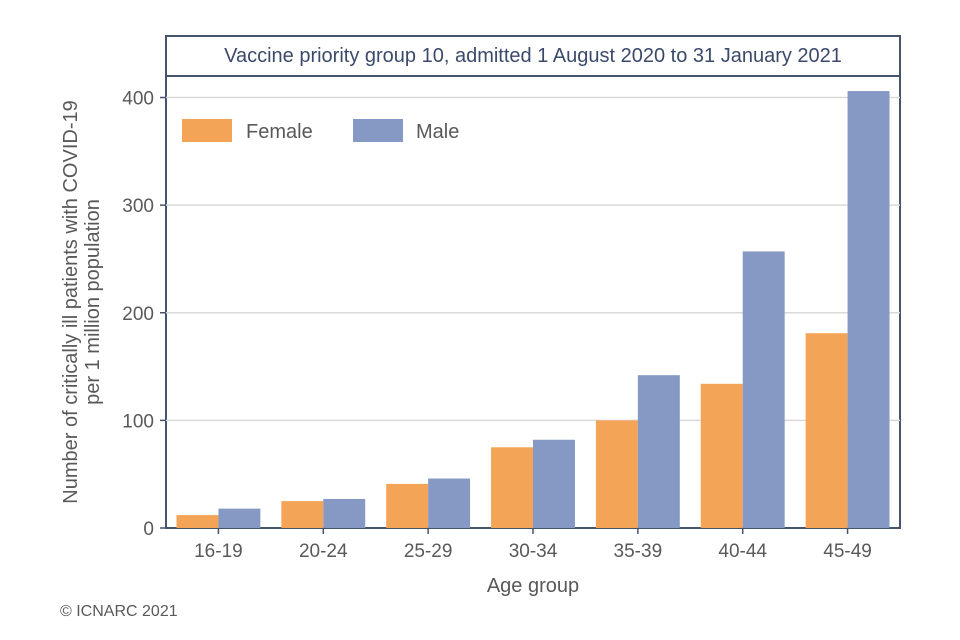 This screenshot has width=960, height=640. I want to click on x-tick-label-45-49: 45-49, so click(847, 551).